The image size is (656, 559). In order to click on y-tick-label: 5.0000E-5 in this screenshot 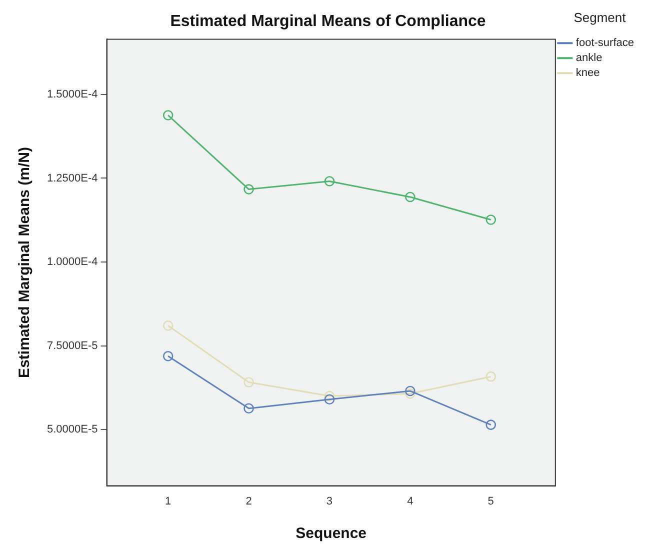, I will do `click(72, 430)`.